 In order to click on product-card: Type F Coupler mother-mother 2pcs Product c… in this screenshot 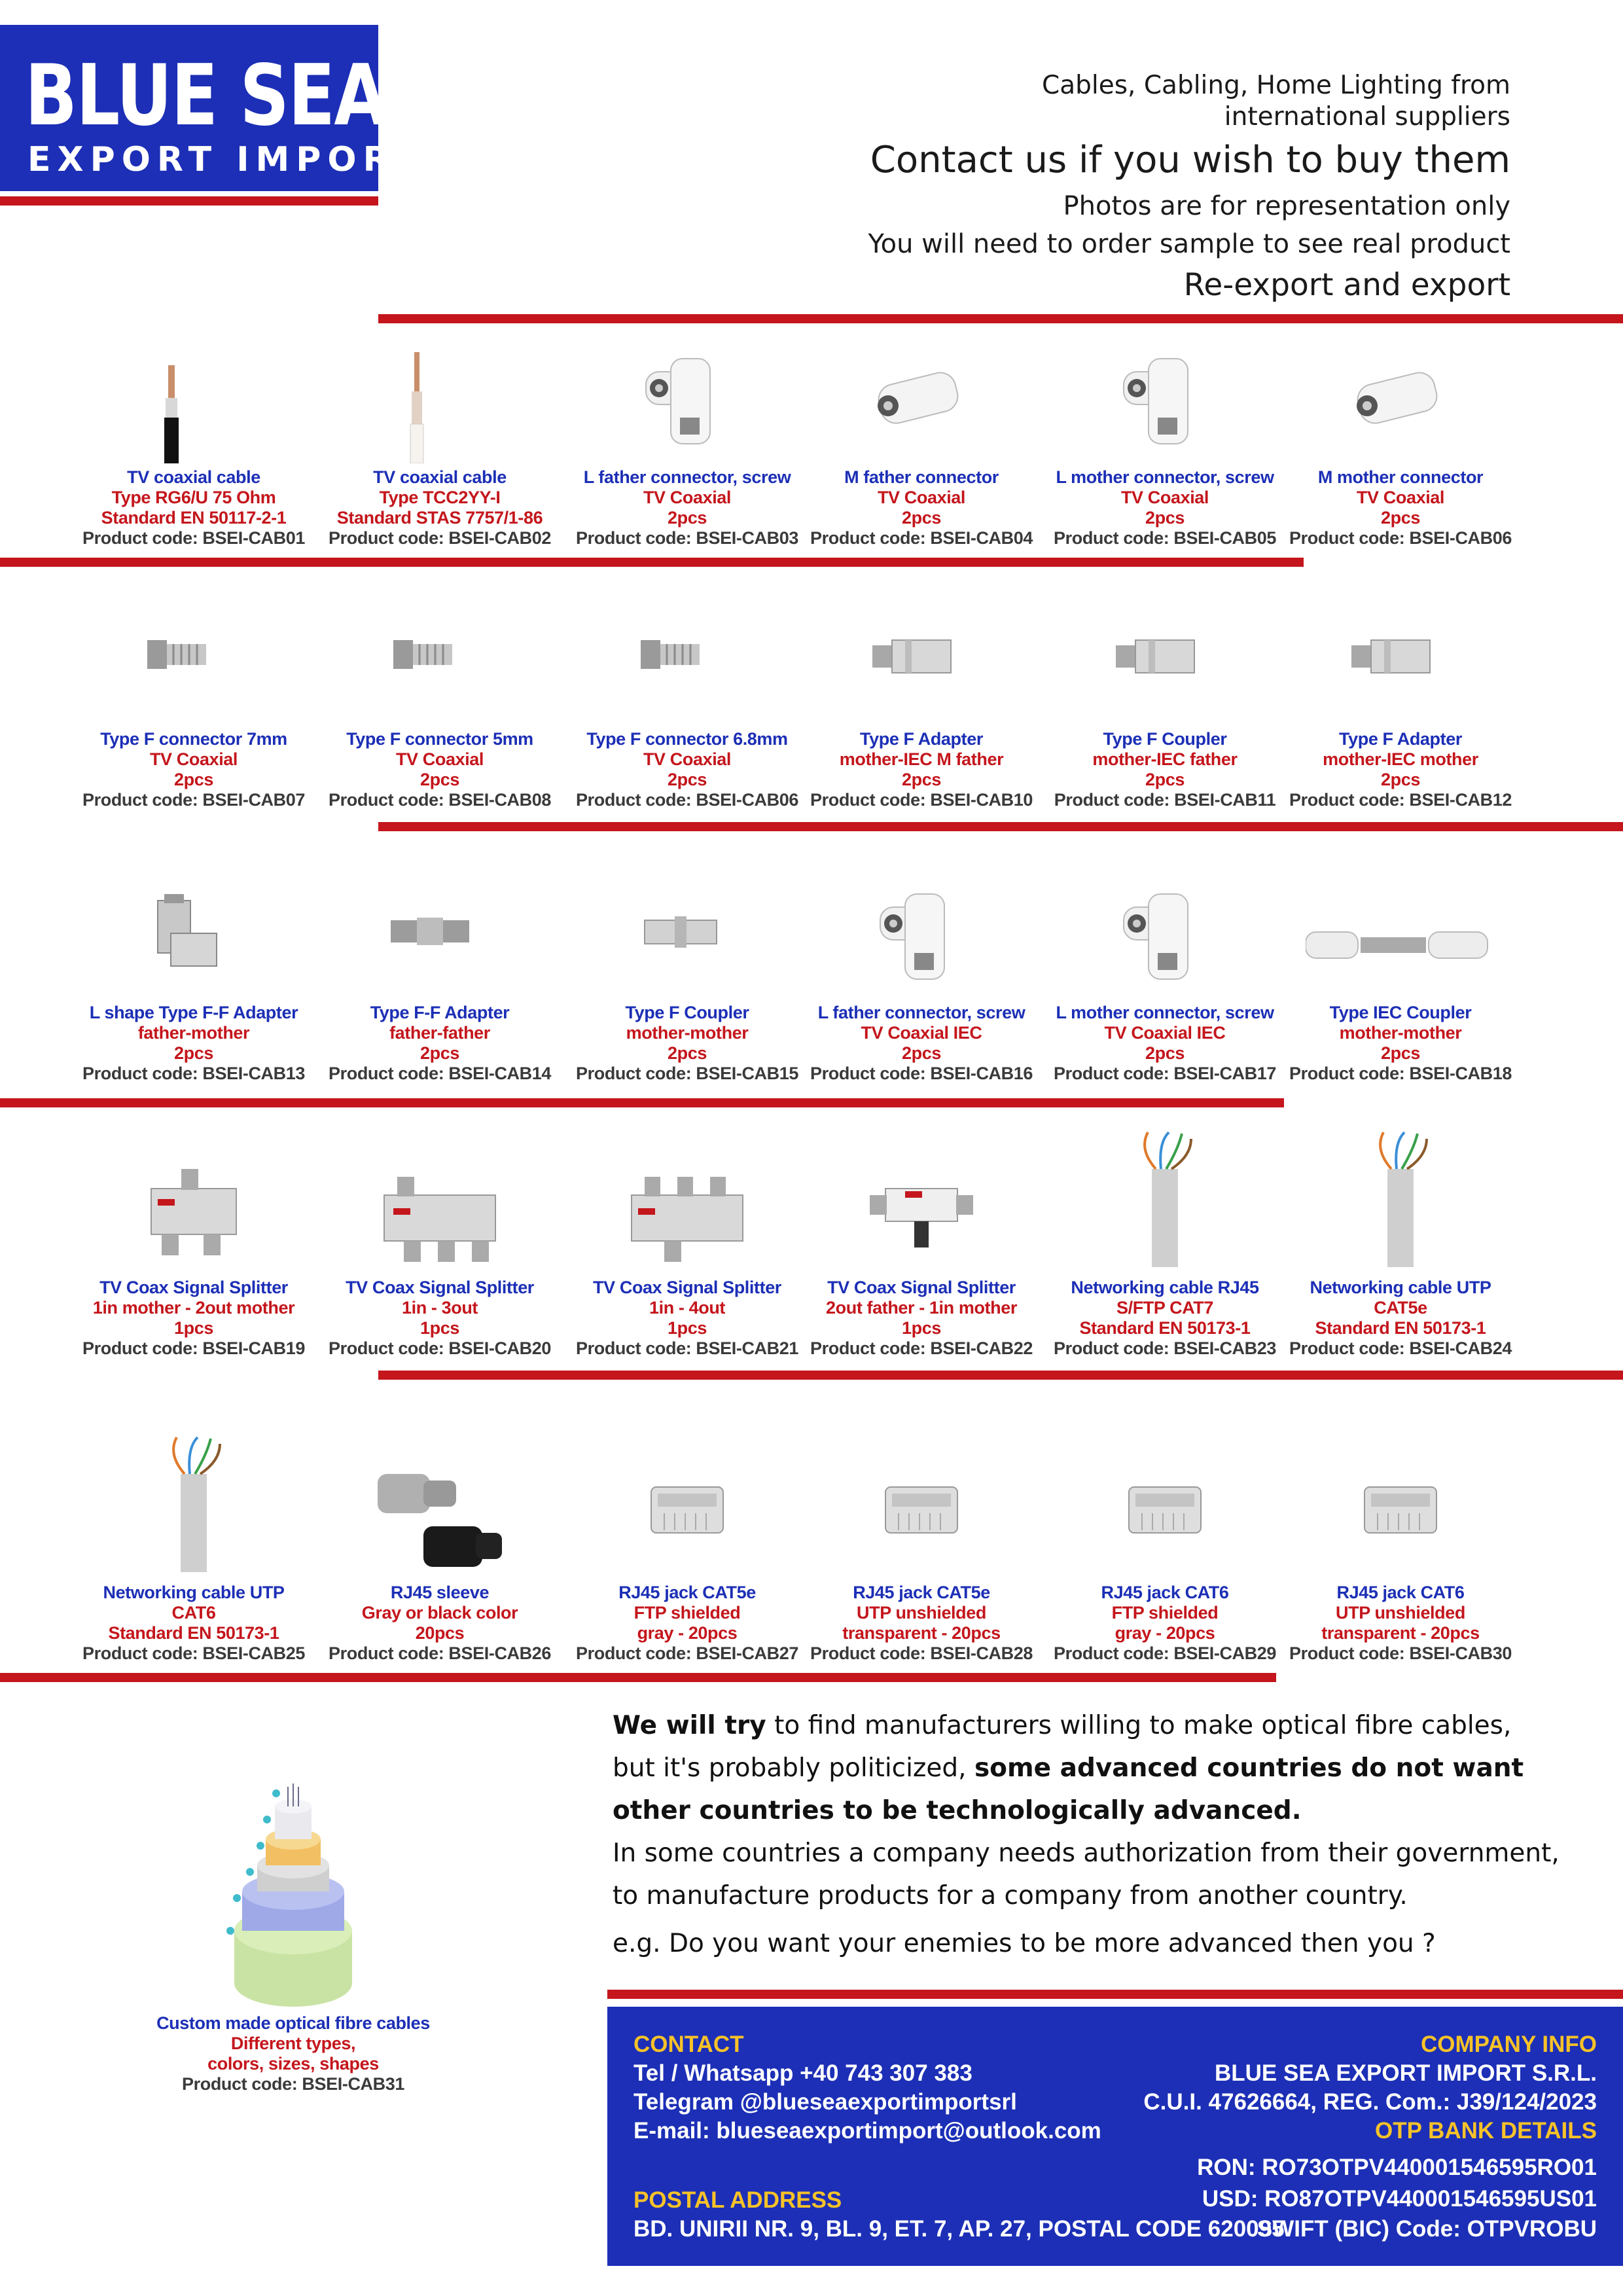, I will do `click(687, 974)`.